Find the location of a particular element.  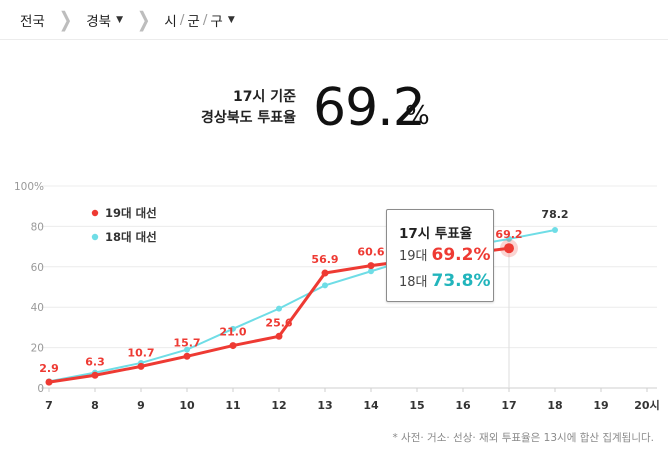

turnout-headline: 17시 기준 경상북도 투표율 69.2 % is located at coordinates (334, 110).